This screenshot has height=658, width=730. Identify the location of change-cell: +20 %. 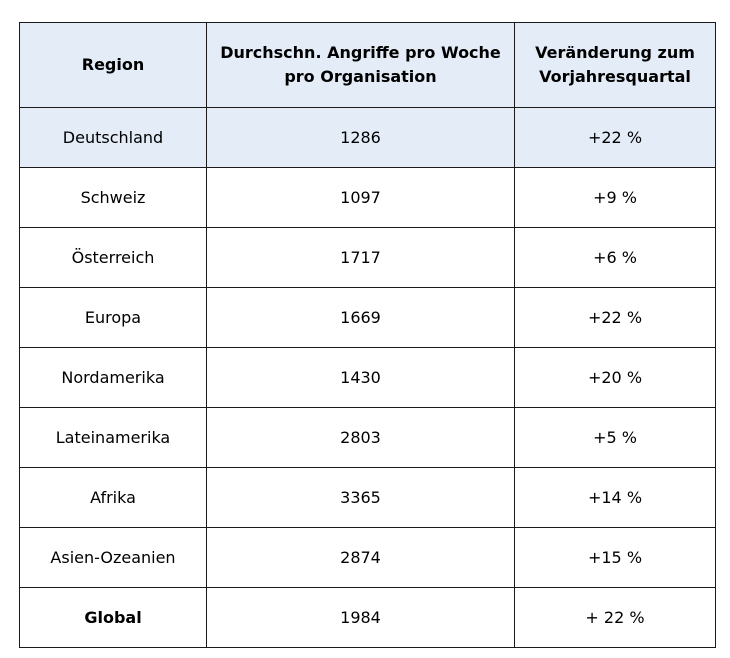
(615, 377).